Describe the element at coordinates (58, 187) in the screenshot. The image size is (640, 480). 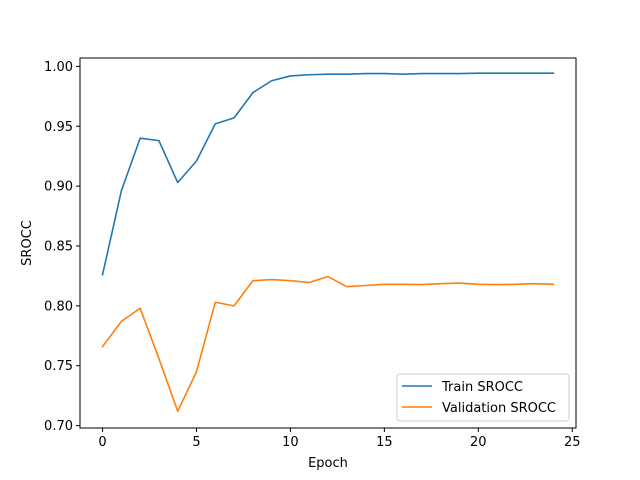
I see `y-tick-label: 0.90` at that location.